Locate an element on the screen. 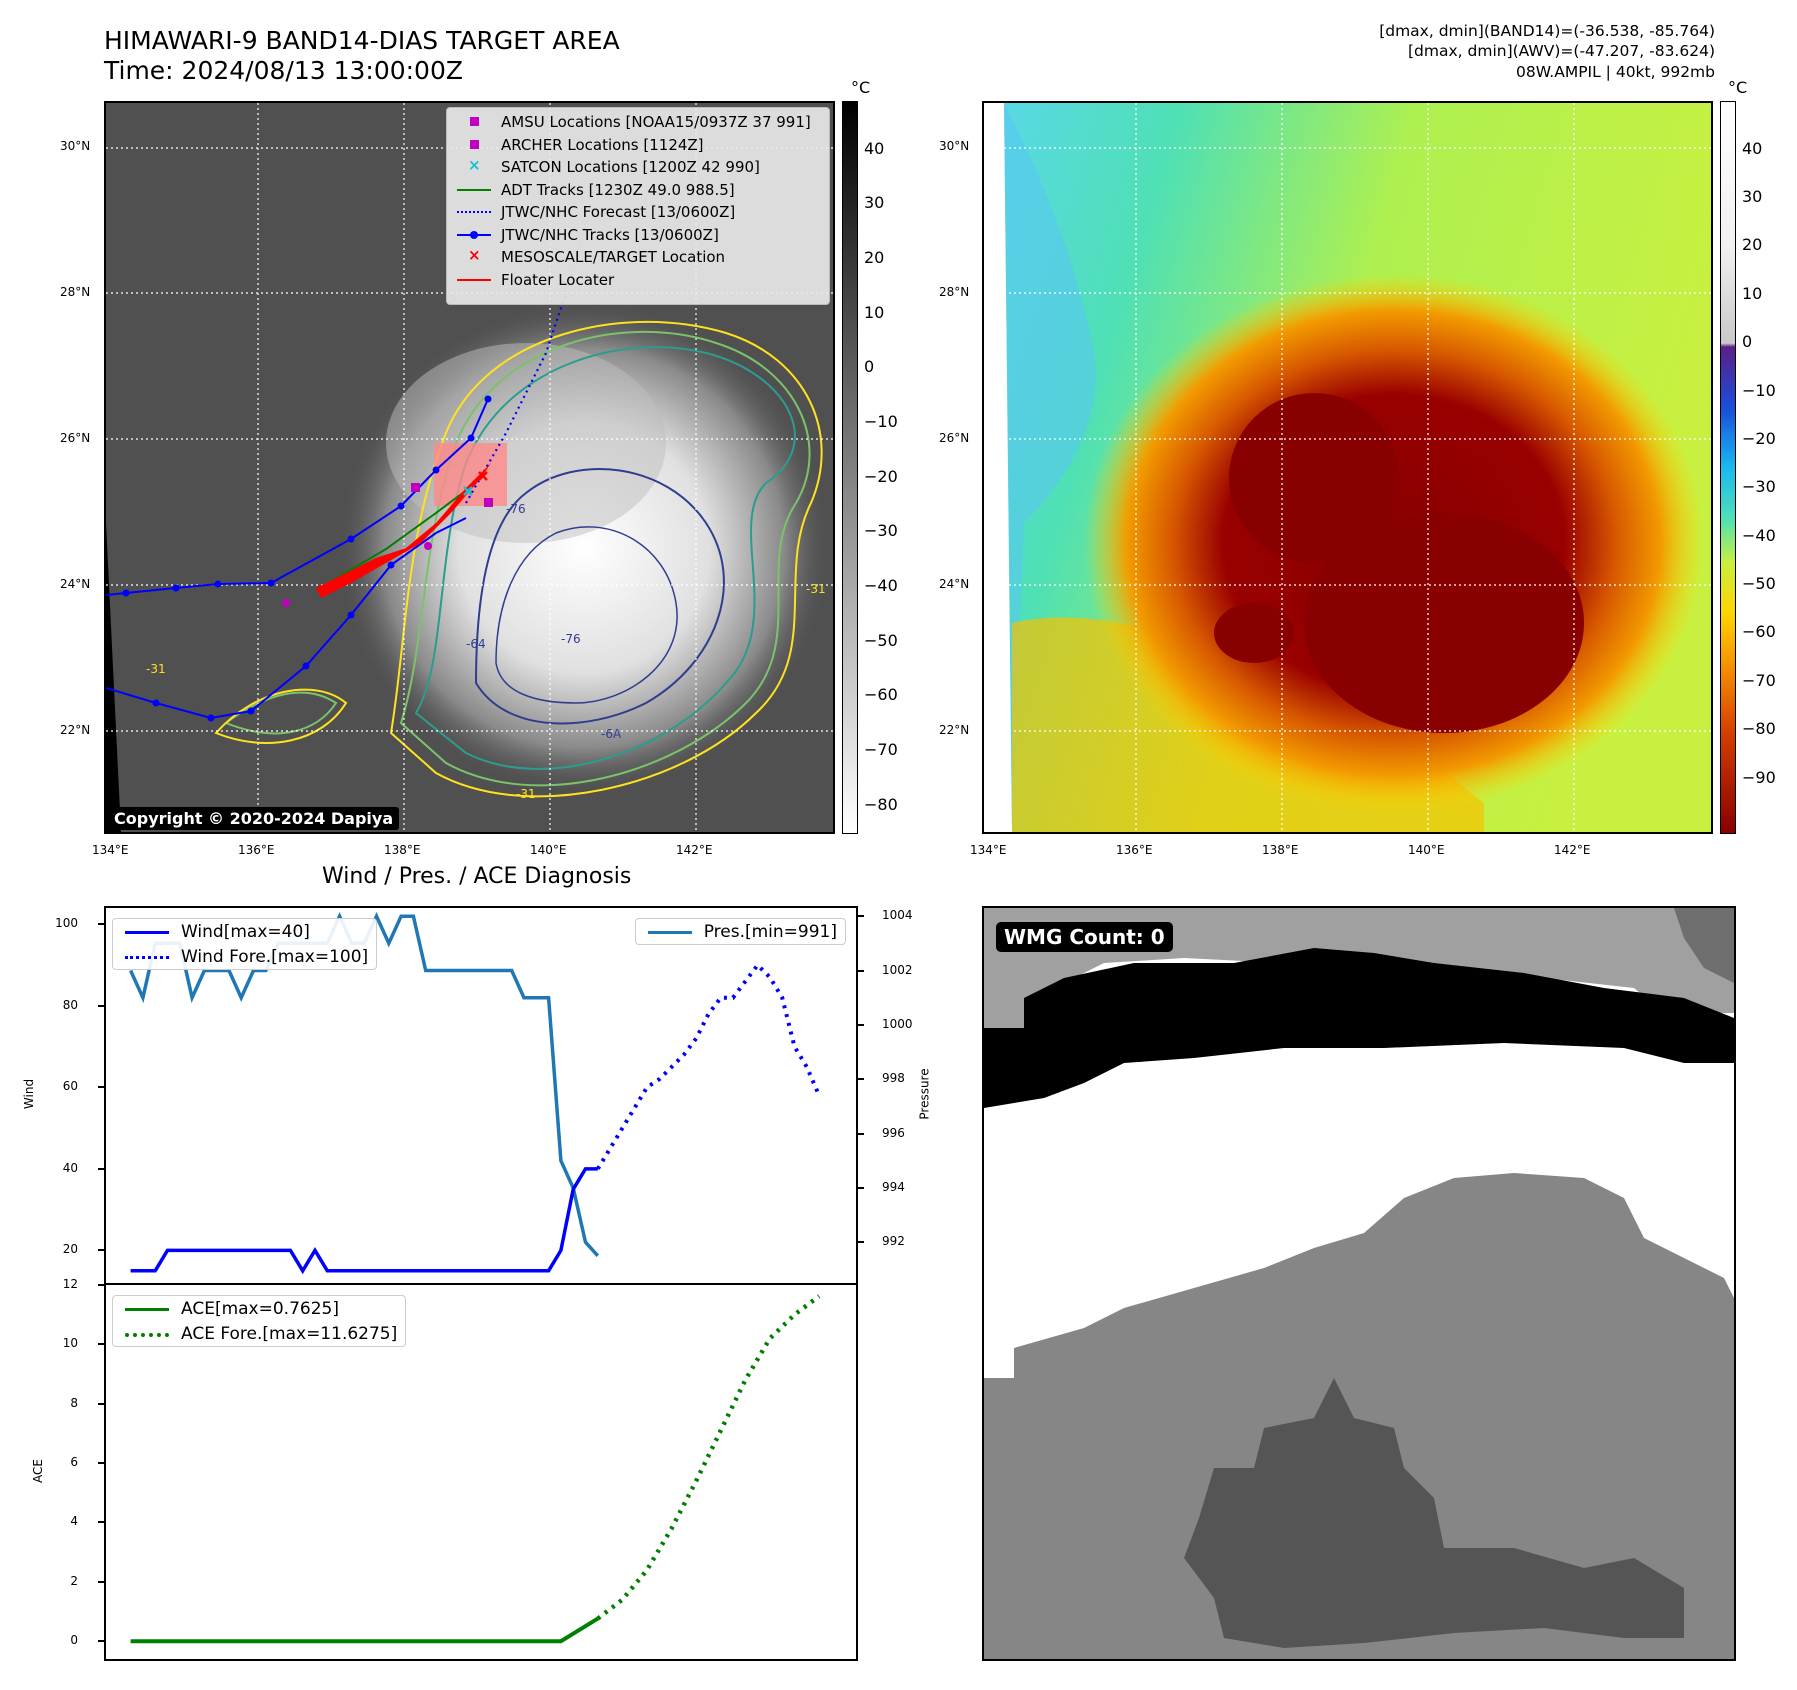 The width and height of the screenshot is (1797, 1690). band14-colorbar-tick: −60 is located at coordinates (881, 695).